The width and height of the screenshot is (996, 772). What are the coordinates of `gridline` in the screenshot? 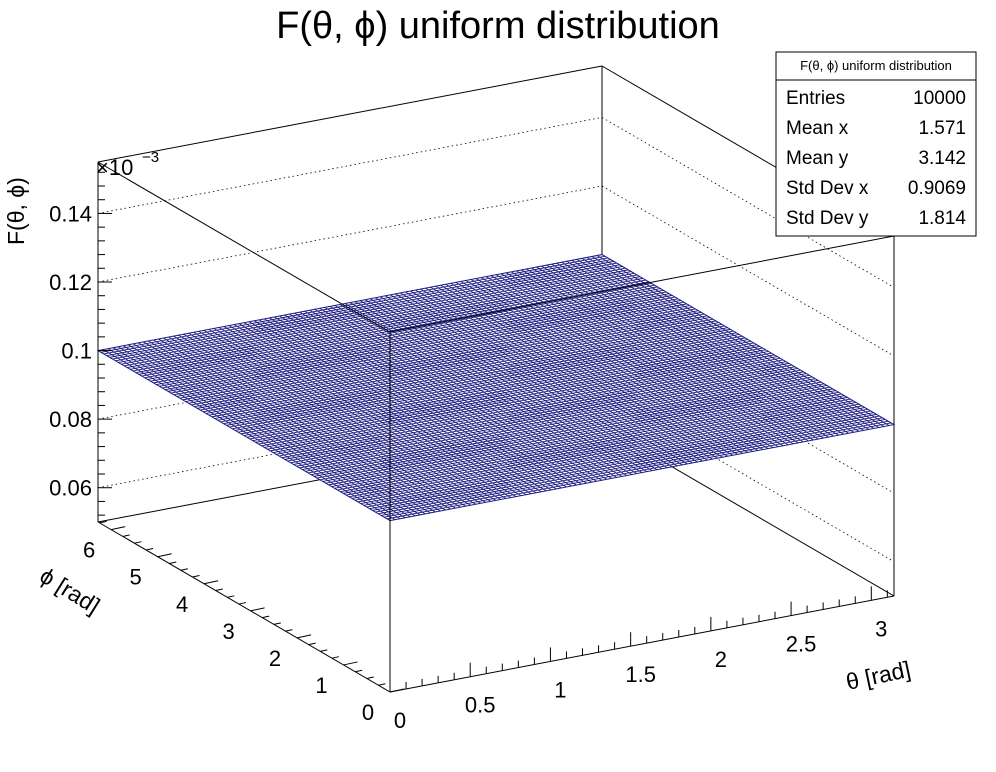 It's located at (350, 234).